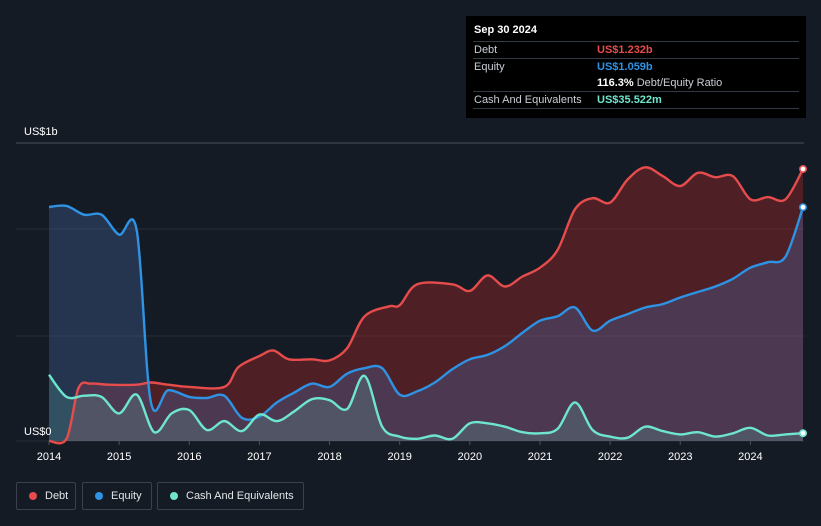  I want to click on cash-area, so click(426, 407).